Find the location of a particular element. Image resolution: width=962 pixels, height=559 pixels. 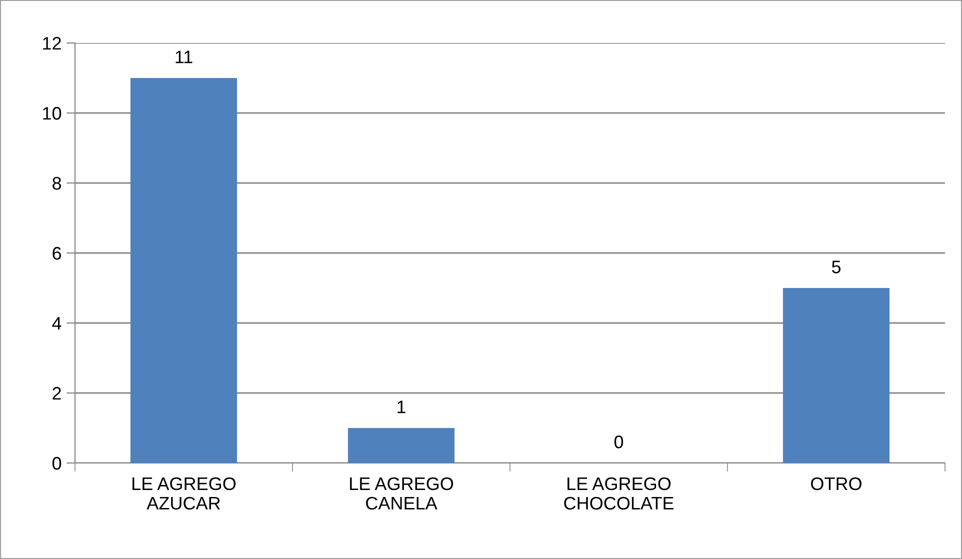

data-label: 5 is located at coordinates (836, 267).